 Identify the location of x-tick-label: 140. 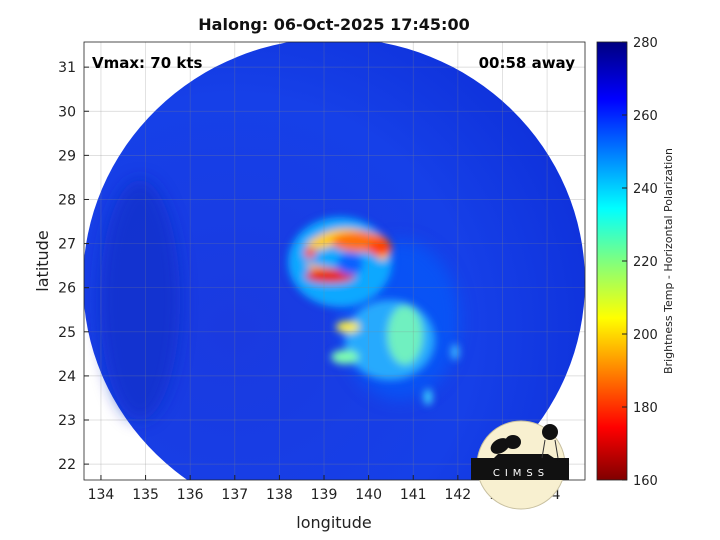
(368, 495).